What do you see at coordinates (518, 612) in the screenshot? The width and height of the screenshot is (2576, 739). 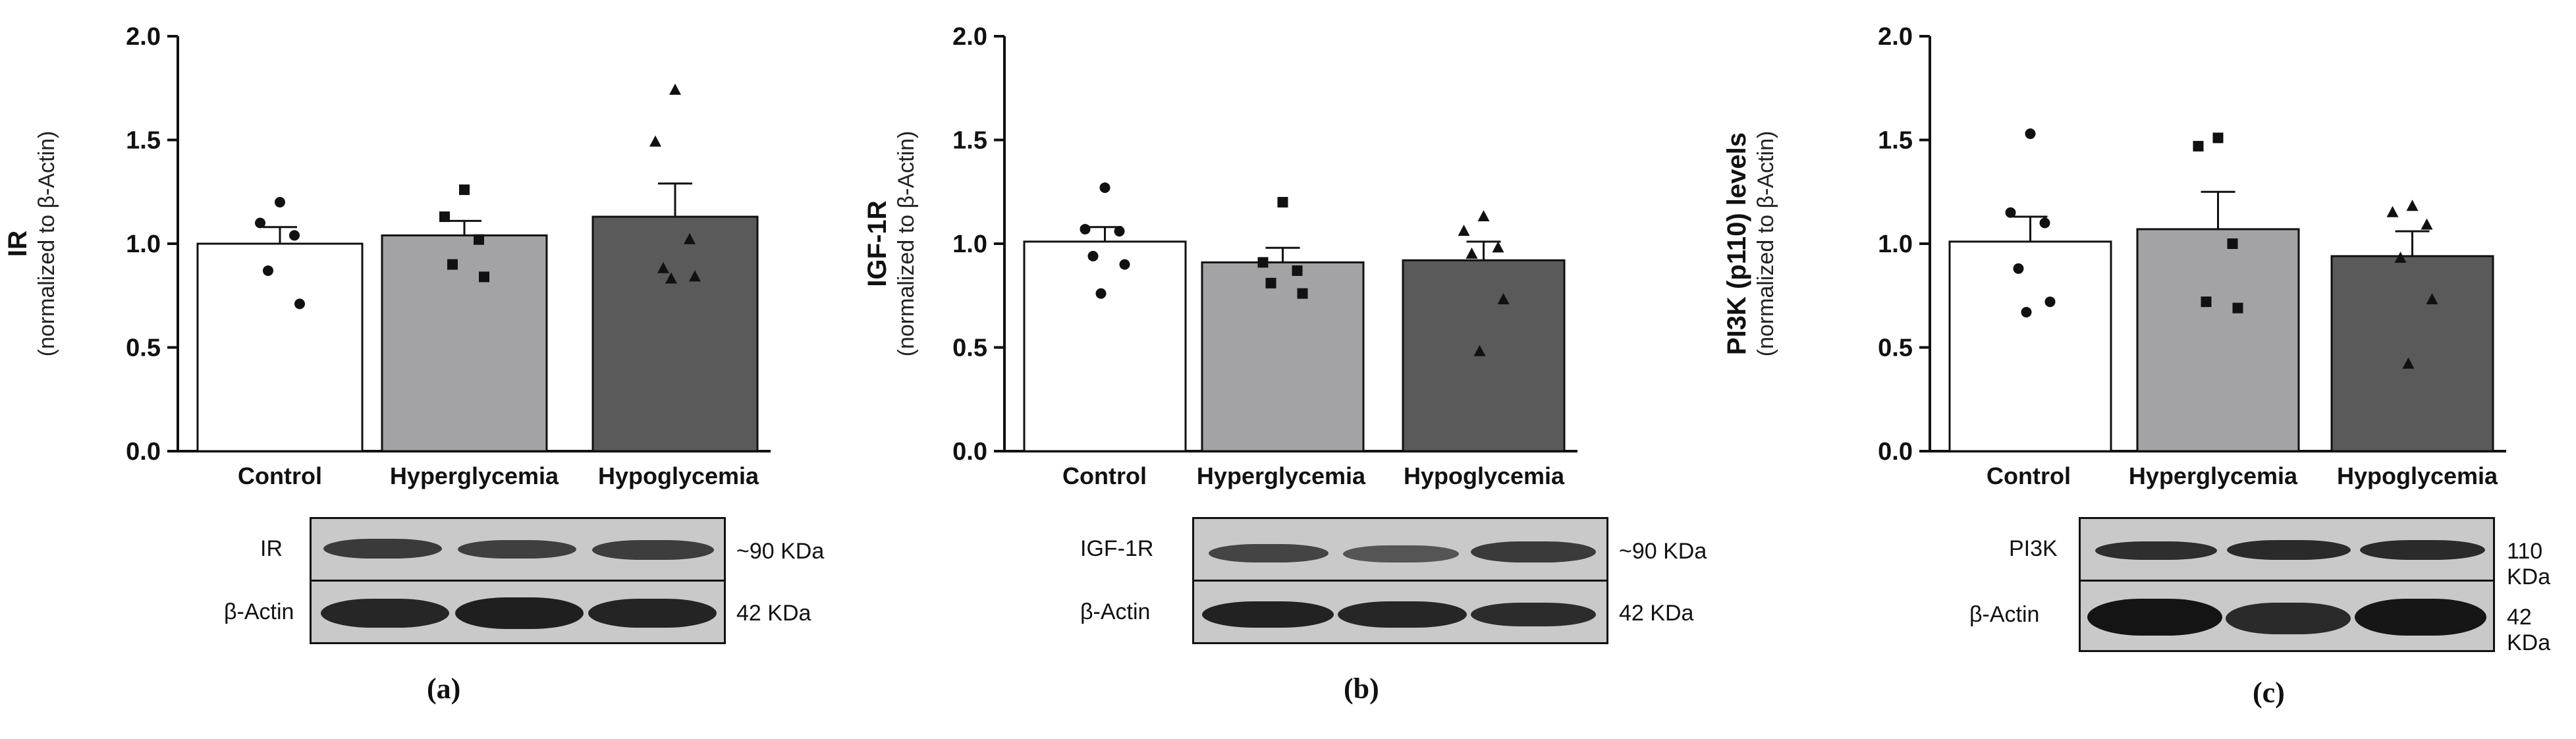 I see `western-blot-actin-a` at bounding box center [518, 612].